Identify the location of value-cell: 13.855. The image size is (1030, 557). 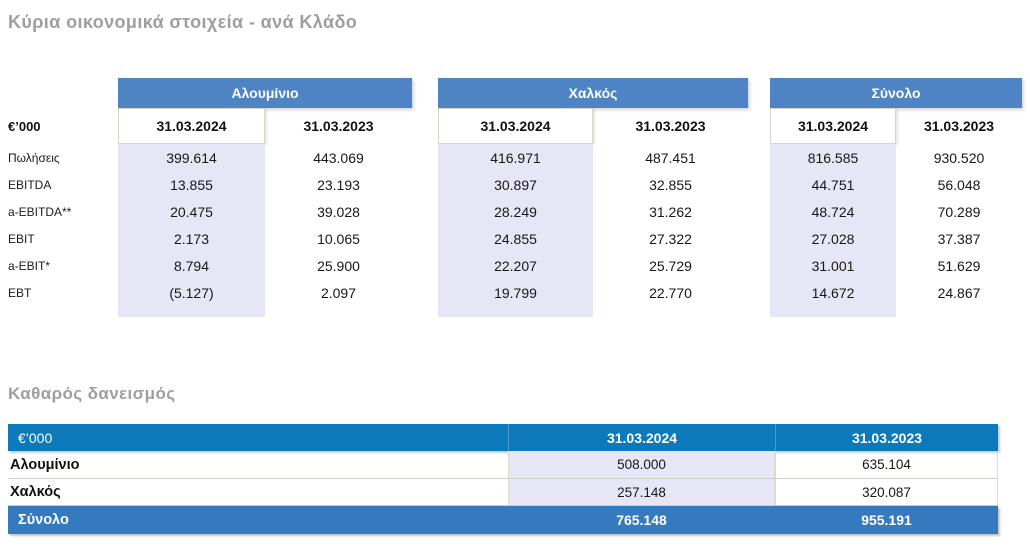
(191, 184).